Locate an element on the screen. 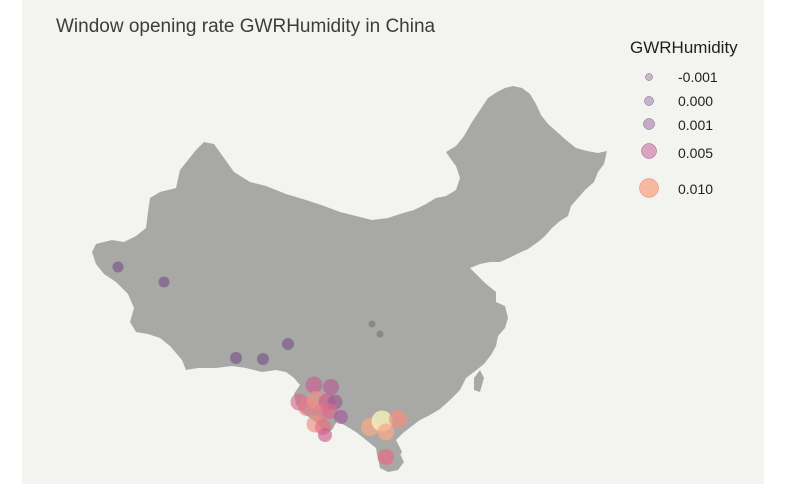 This screenshot has width=787, height=484. legend-label: 0.000 is located at coordinates (695, 101).